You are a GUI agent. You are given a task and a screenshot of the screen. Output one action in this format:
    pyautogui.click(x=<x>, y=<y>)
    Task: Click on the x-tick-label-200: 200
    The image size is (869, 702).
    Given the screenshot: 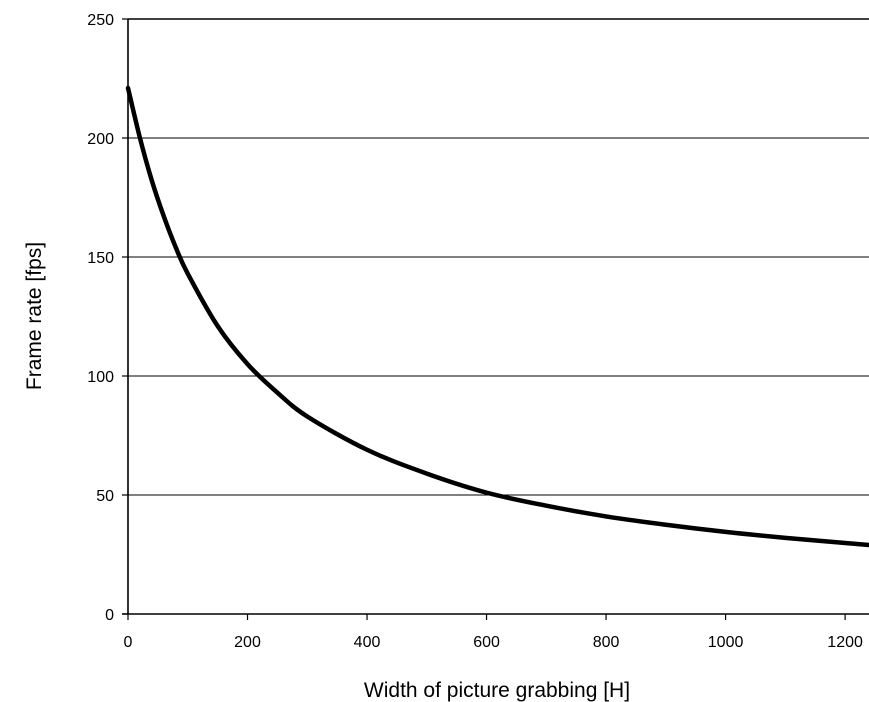 What is the action you would take?
    pyautogui.click(x=247, y=642)
    